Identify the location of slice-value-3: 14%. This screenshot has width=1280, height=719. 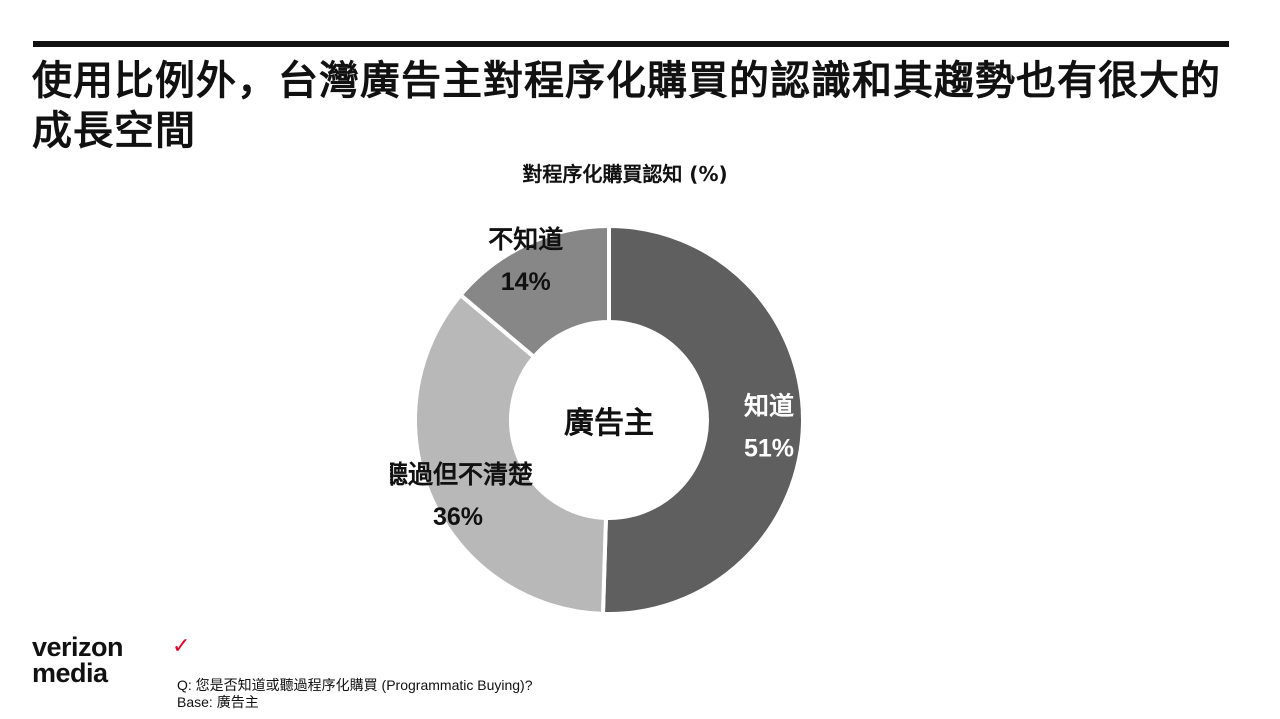
(526, 282).